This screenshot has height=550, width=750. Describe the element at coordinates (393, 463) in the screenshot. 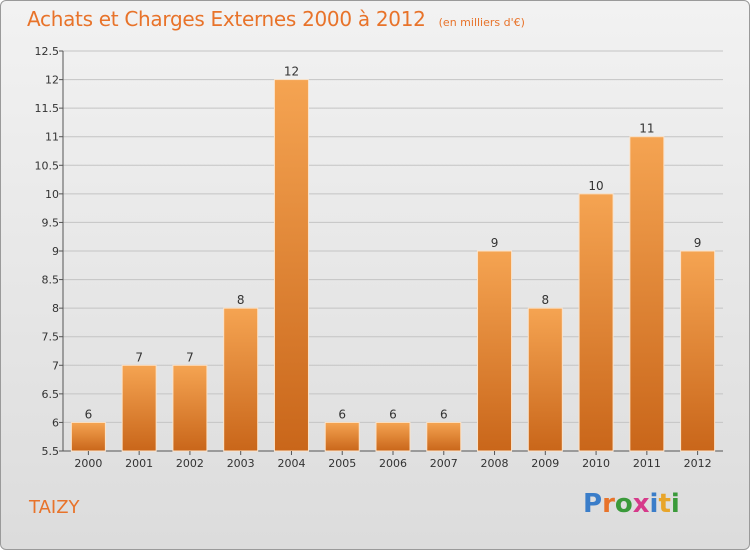

I see `x-tick-label: 2006` at that location.